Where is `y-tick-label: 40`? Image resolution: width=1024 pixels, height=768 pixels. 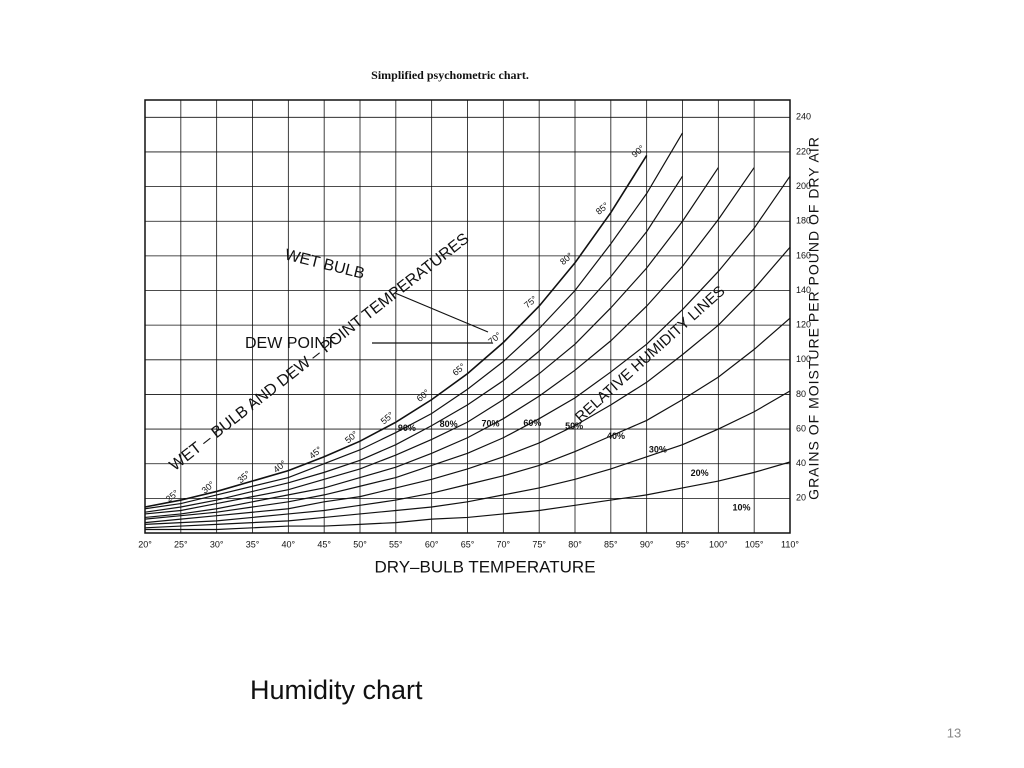
y-tick-label: 40 is located at coordinates (801, 463).